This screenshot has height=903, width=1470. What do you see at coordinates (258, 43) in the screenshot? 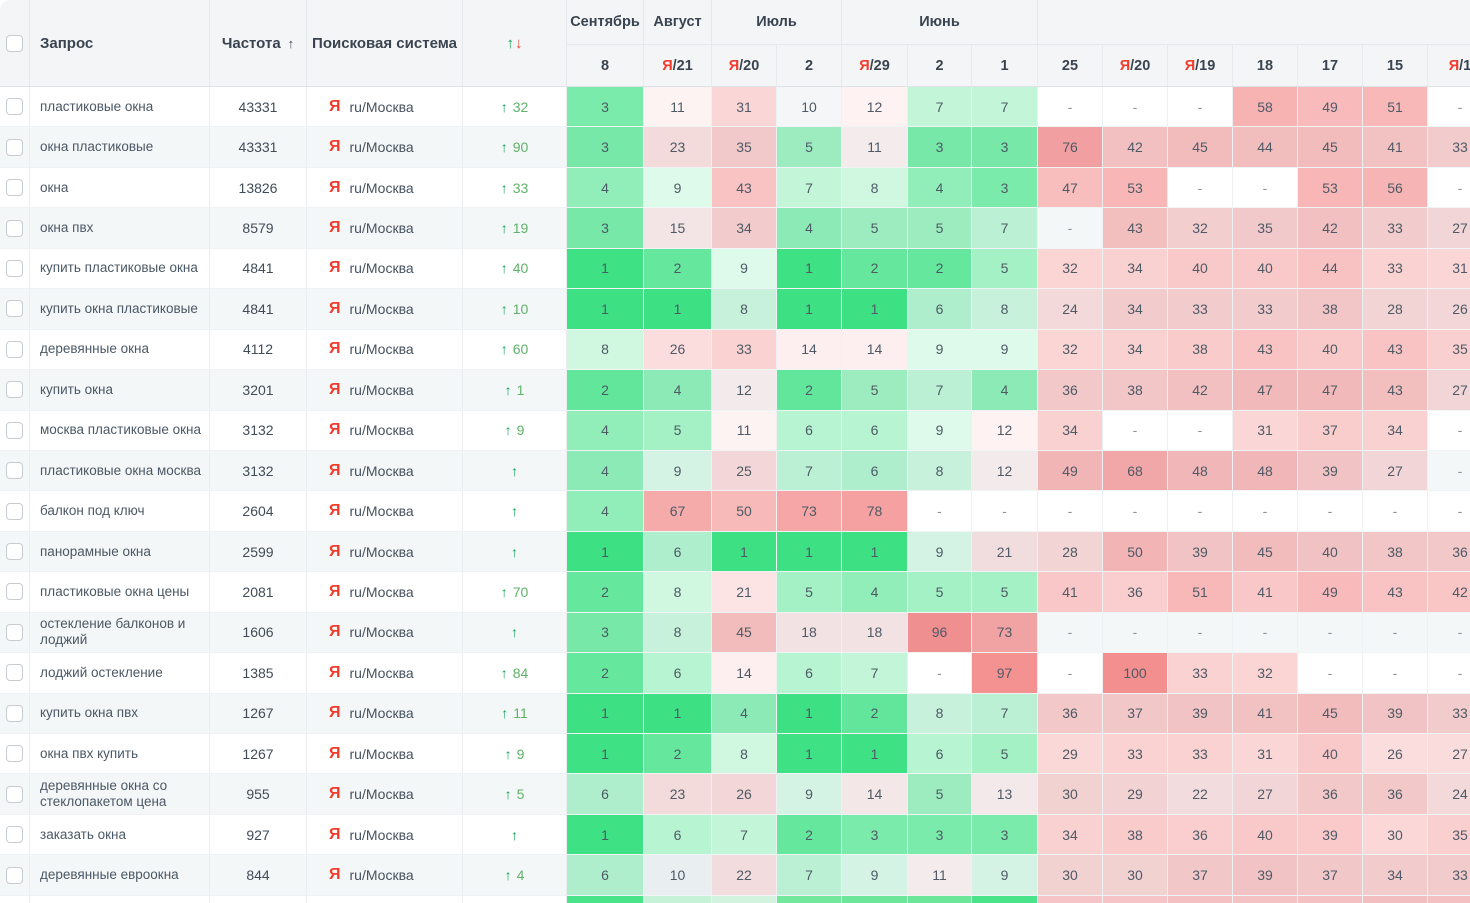
I see `column-header-frequency: Частота ↑` at bounding box center [258, 43].